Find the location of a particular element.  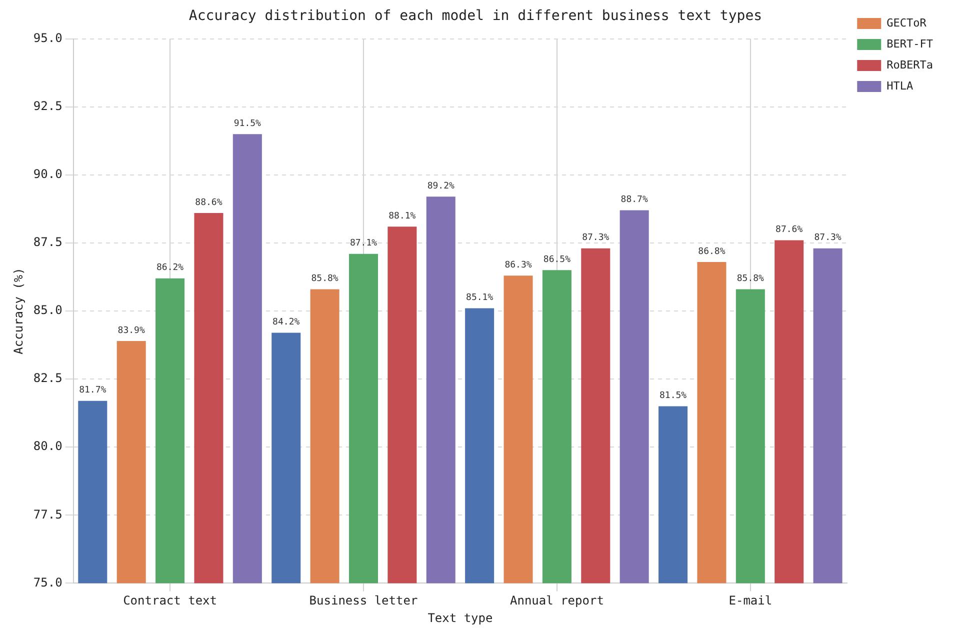

data-label: 86.8% is located at coordinates (712, 251).